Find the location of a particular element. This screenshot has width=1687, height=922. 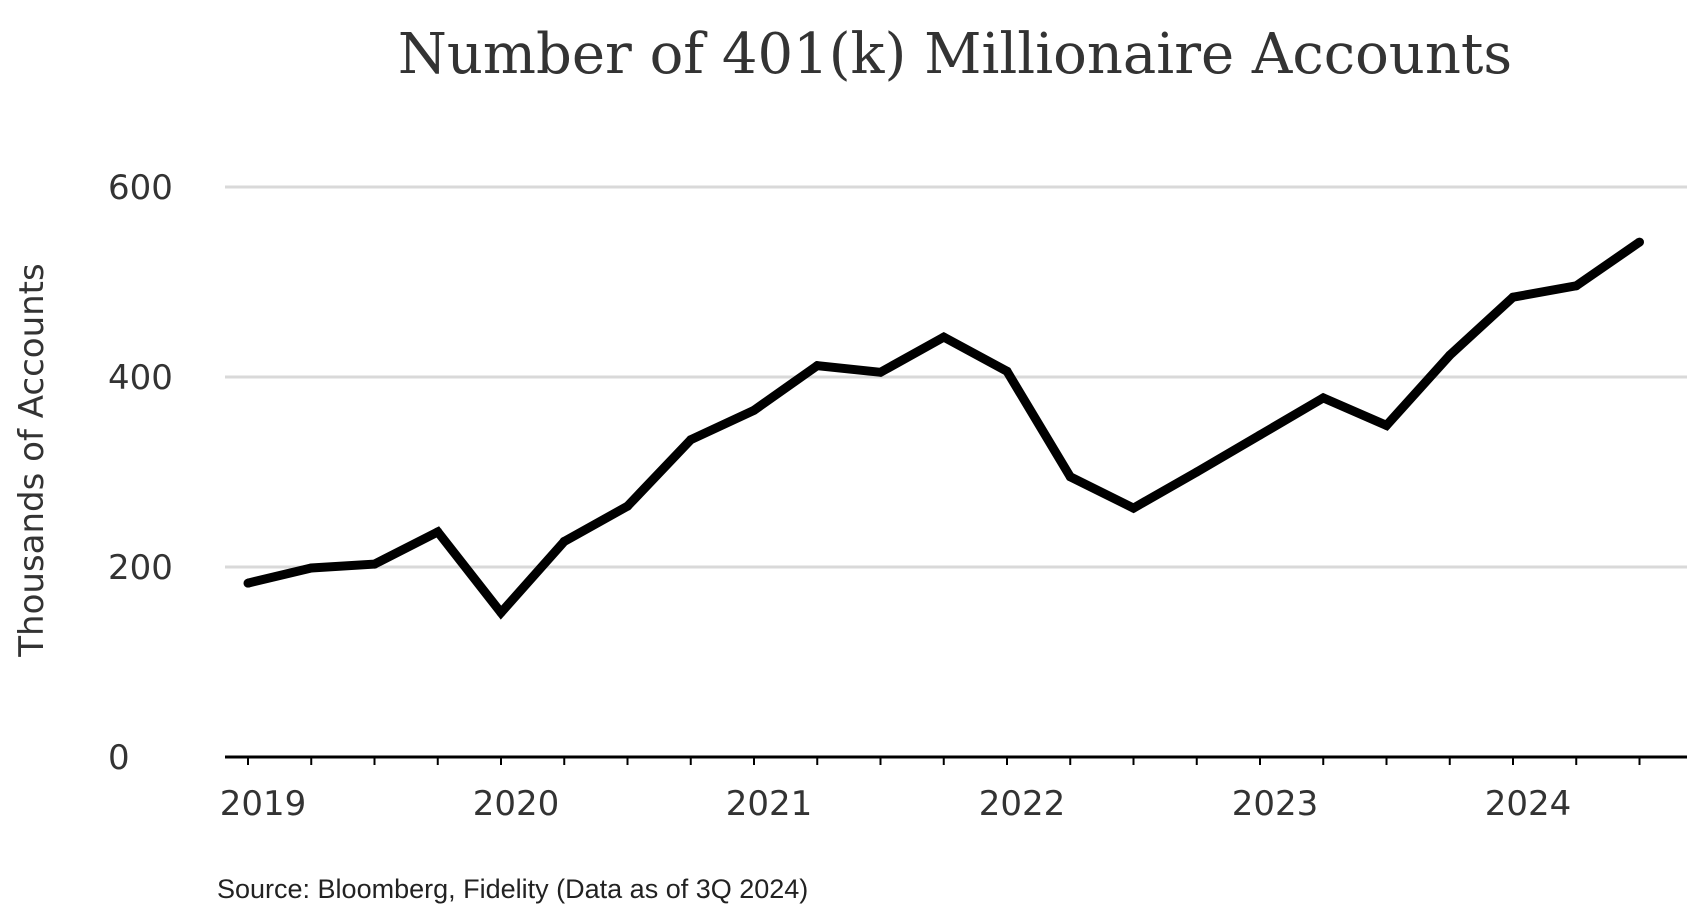

x-axis is located at coordinates (956, 760).